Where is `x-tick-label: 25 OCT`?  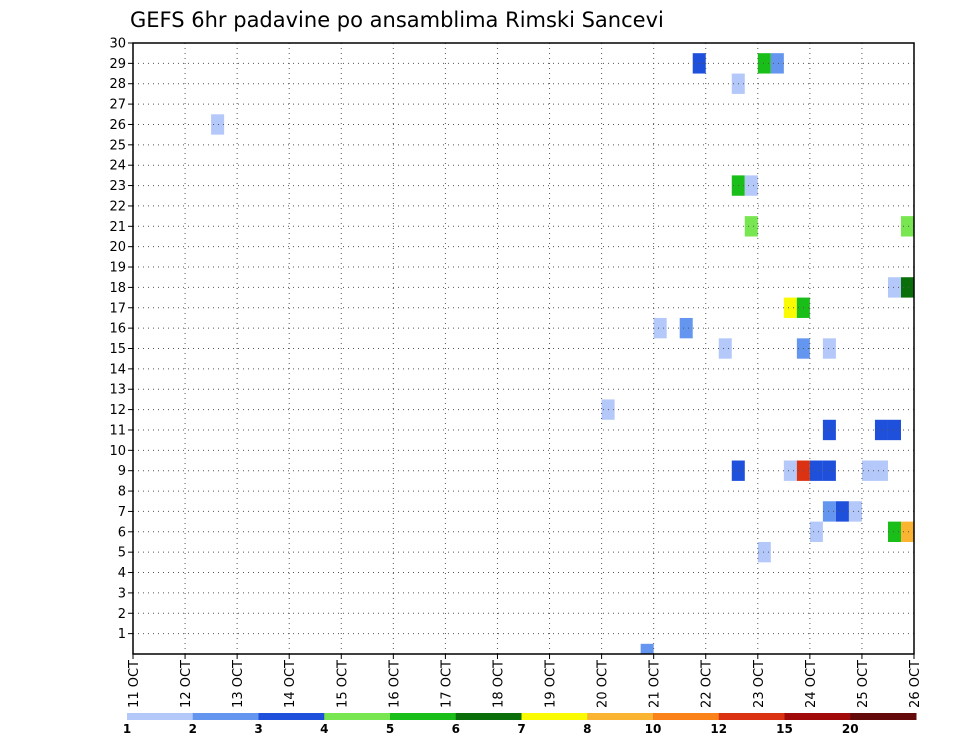
x-tick-label: 25 OCT is located at coordinates (863, 684).